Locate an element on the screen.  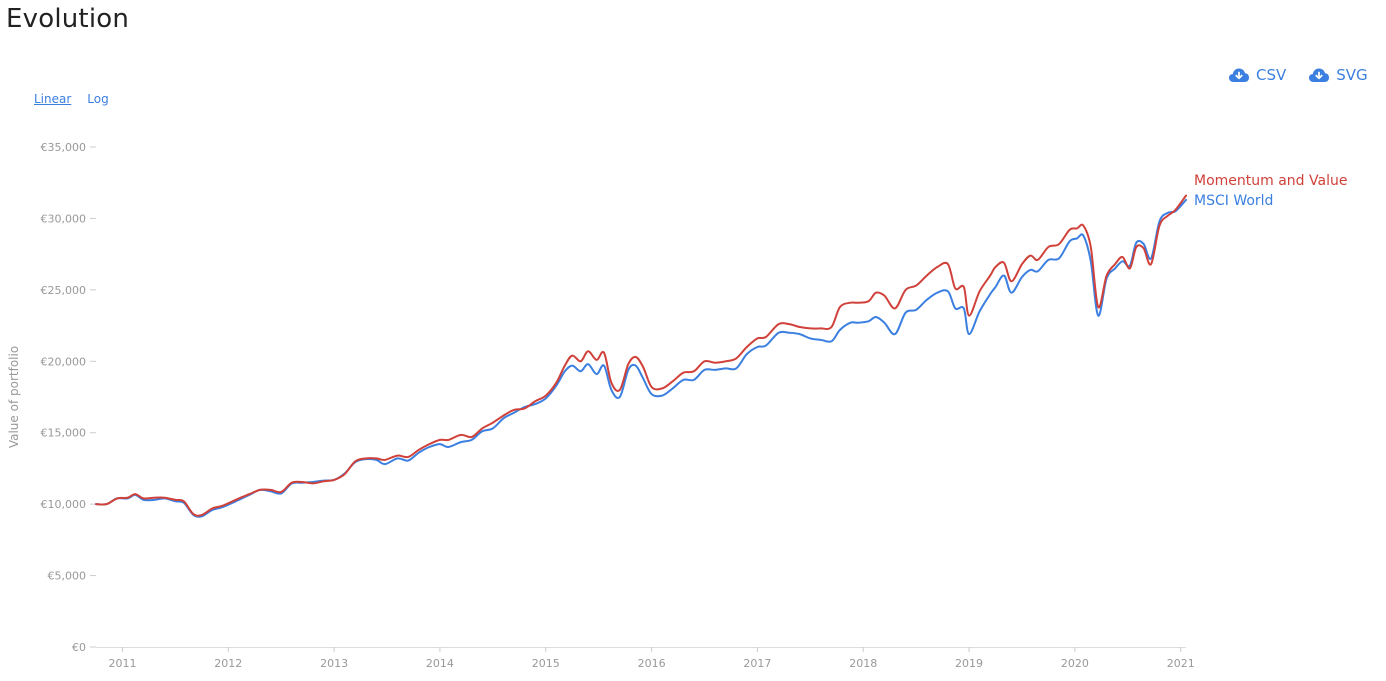
x-tick-label: 2020 is located at coordinates (1075, 663).